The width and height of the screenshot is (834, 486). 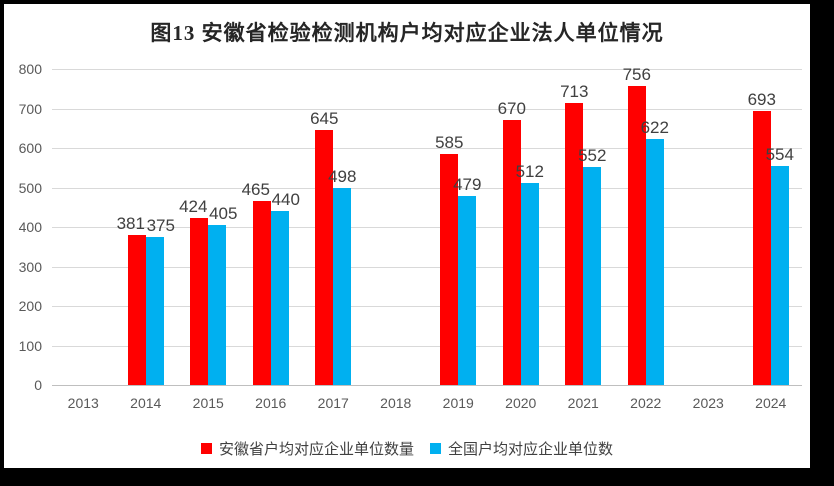 What do you see at coordinates (83, 403) in the screenshot?
I see `x-tick-2013: 2013` at bounding box center [83, 403].